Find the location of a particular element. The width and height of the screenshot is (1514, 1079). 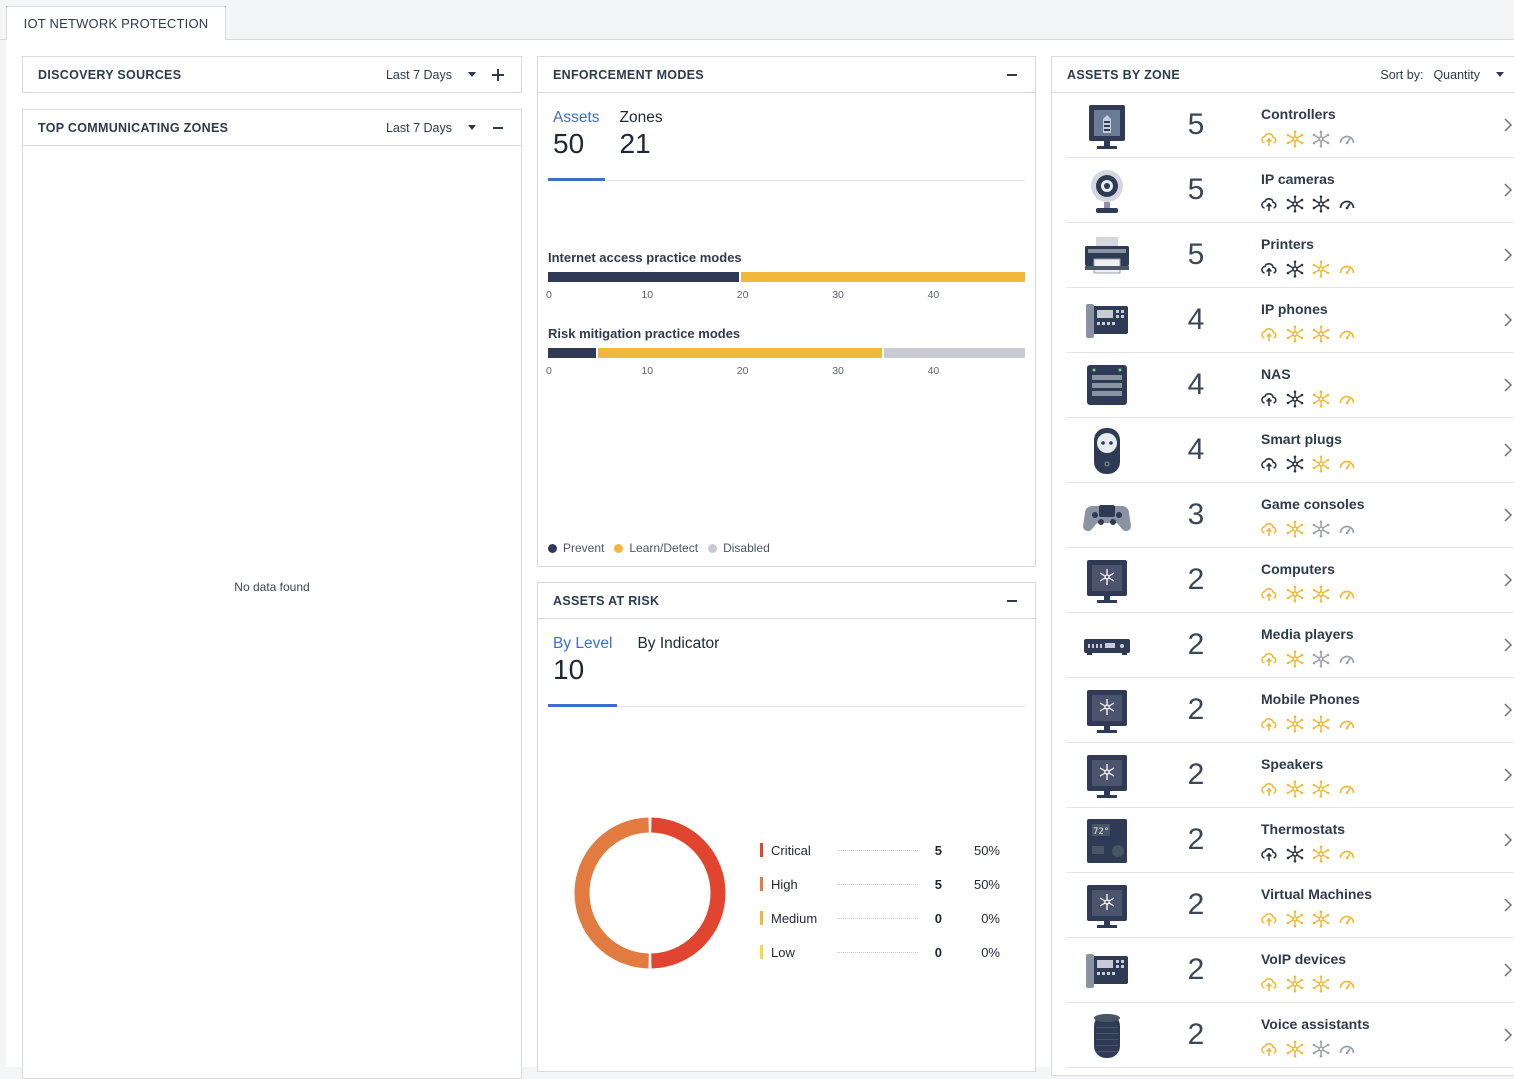

zone-row-computers: 2 Computers is located at coordinates (1290, 580).